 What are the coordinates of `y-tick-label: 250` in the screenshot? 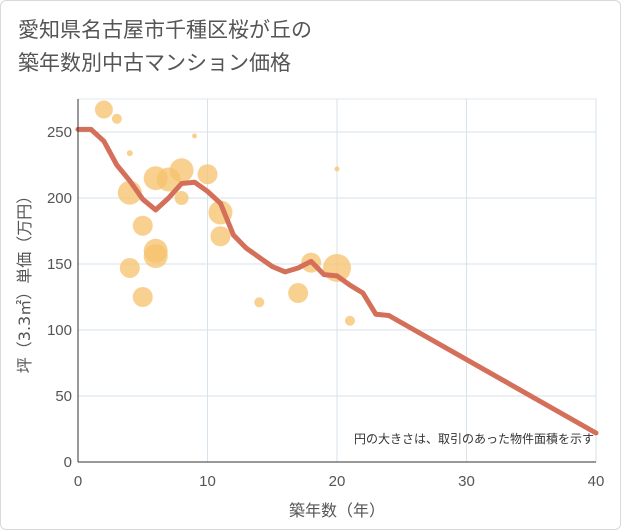 It's located at (59, 132).